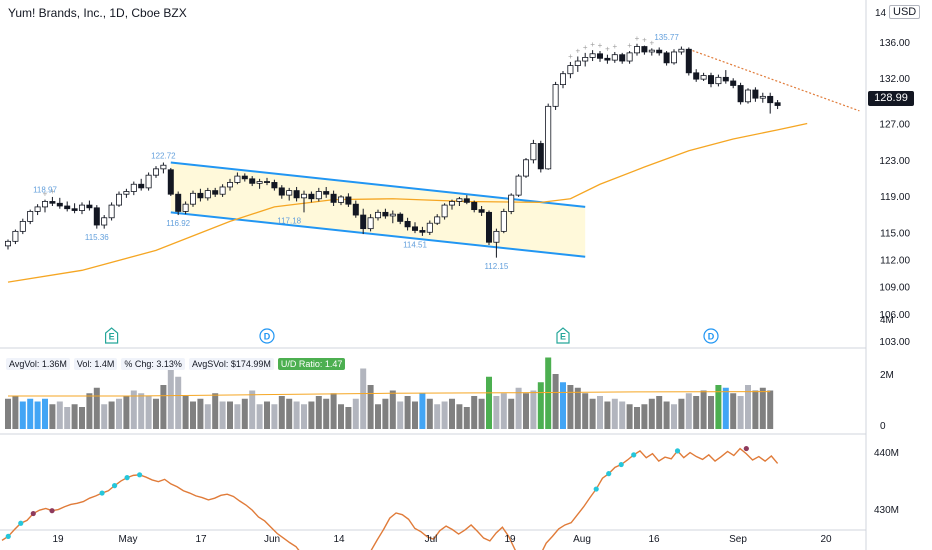 Image resolution: width=932 pixels, height=550 pixels. I want to click on event-marker-label: E, so click(563, 337).